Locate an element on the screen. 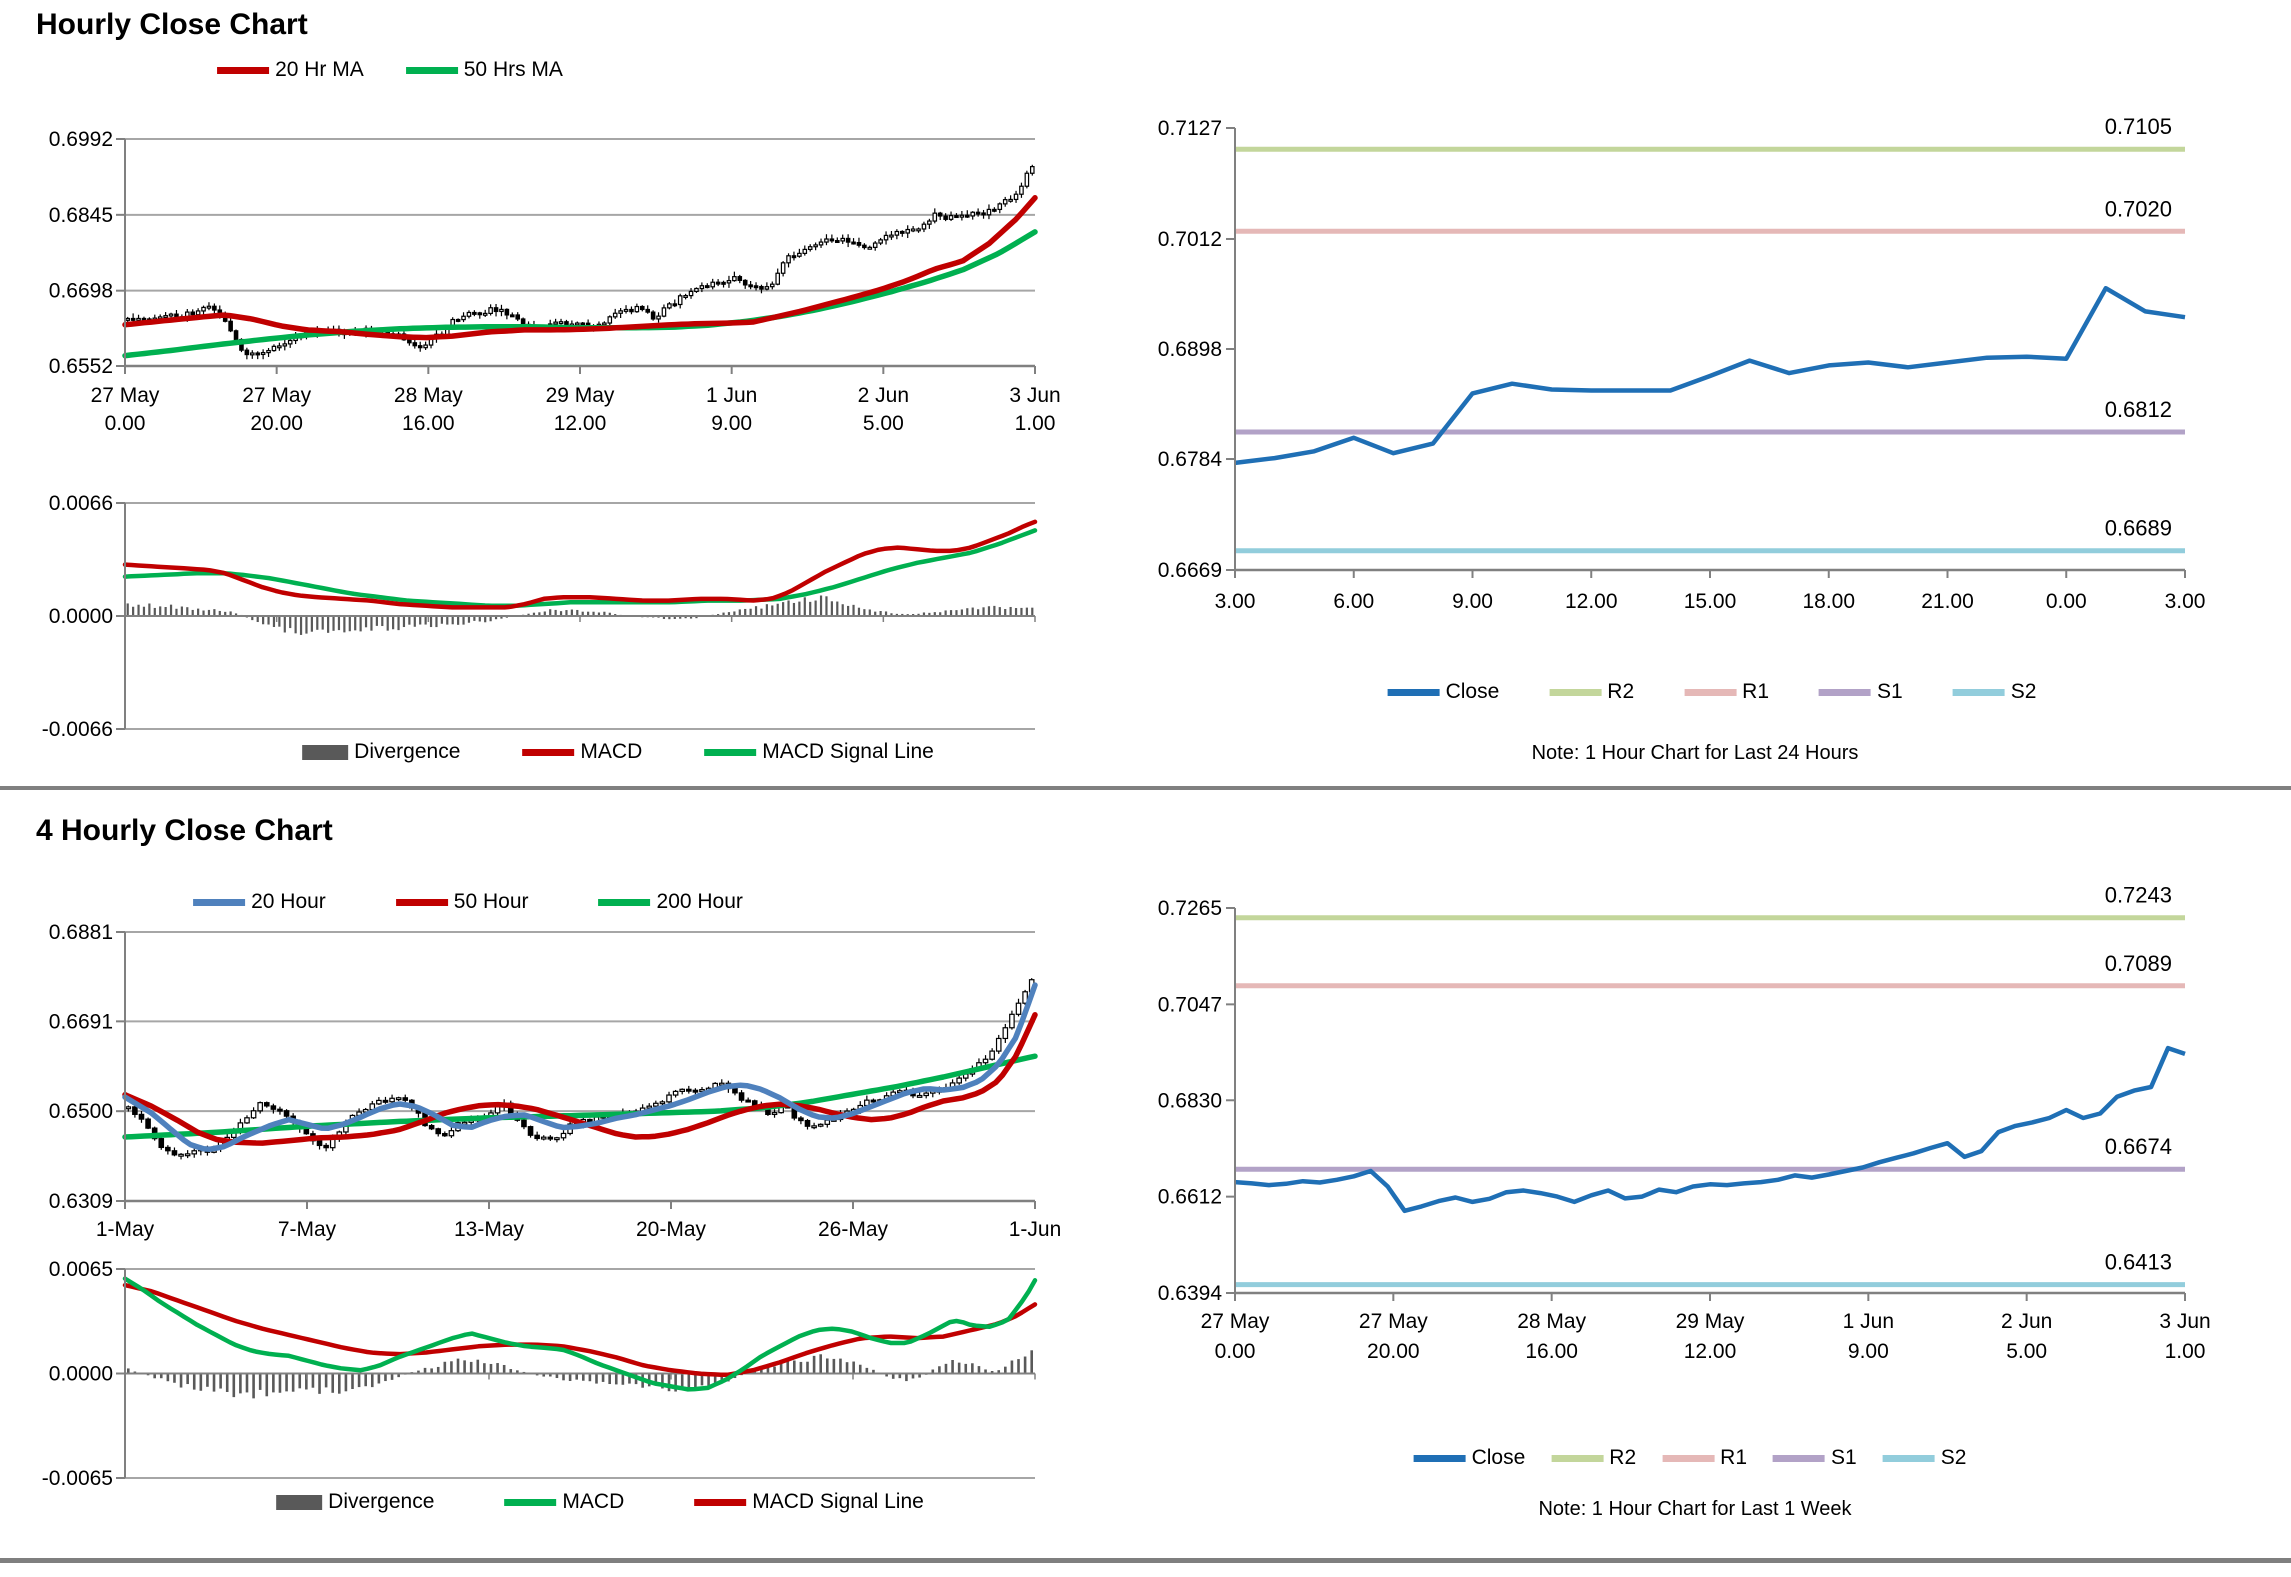 This screenshot has height=1577, width=2291. divergence-swatch-icon is located at coordinates (325, 752).